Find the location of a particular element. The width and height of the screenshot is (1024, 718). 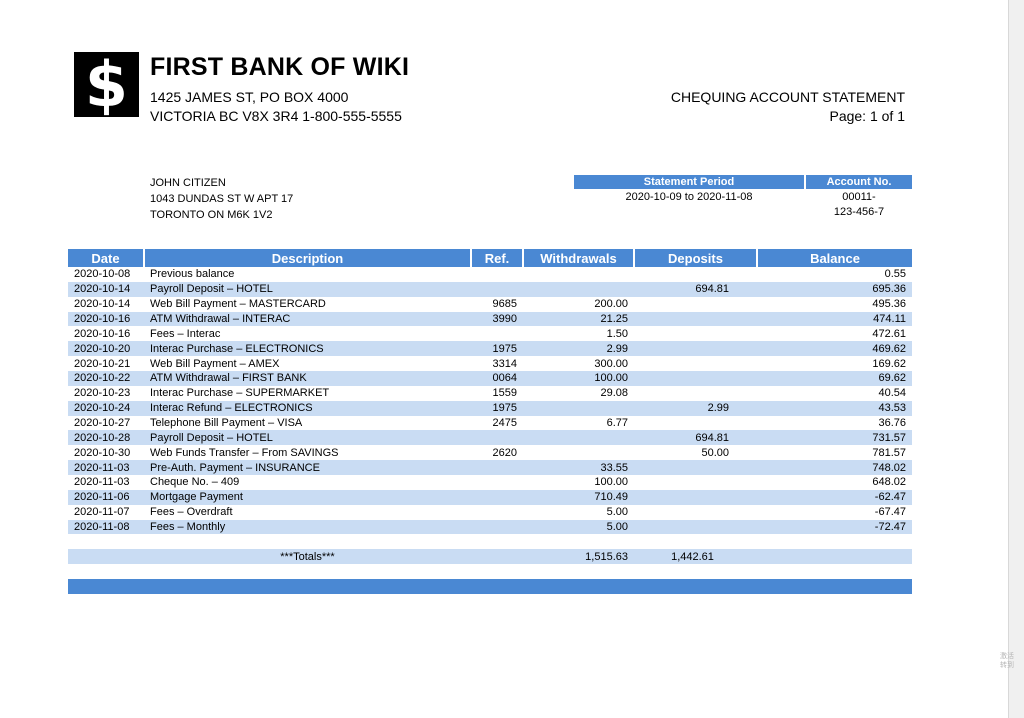

summary-divider is located at coordinates (805, 182).